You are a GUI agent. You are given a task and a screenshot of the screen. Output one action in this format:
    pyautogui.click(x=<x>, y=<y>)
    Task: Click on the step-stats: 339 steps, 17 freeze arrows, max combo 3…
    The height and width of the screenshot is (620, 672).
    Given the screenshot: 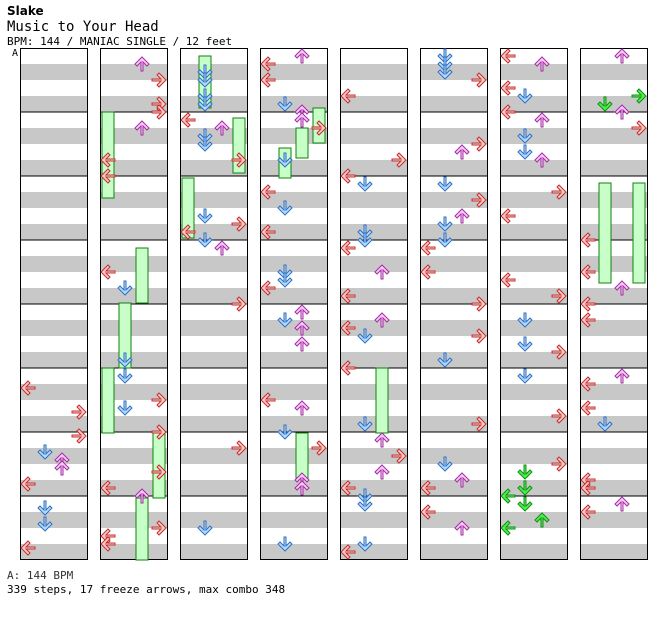 What is the action you would take?
    pyautogui.click(x=146, y=589)
    